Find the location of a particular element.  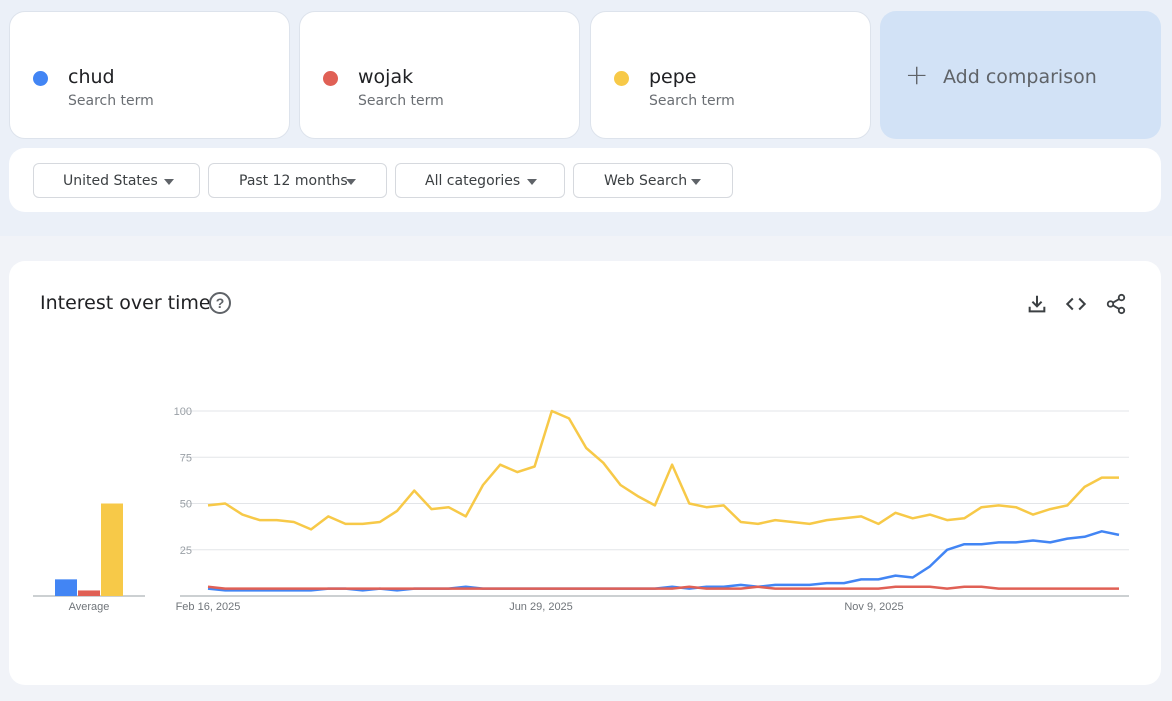

chart-title: Interest over time is located at coordinates (125, 303).